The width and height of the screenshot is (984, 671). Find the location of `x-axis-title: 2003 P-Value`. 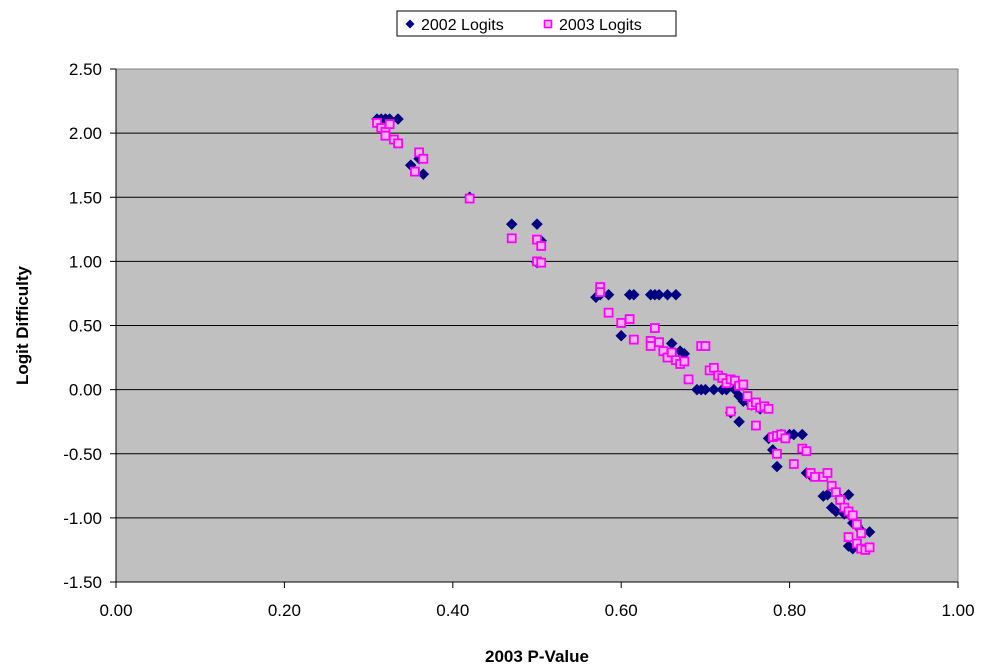

x-axis-title: 2003 P-Value is located at coordinates (537, 656).